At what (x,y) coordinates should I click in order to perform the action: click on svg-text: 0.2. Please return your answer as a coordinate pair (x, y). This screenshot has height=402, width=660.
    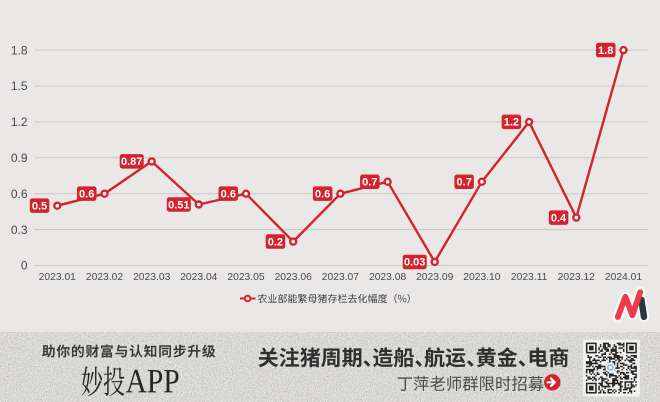
    Looking at the image, I should click on (275, 242).